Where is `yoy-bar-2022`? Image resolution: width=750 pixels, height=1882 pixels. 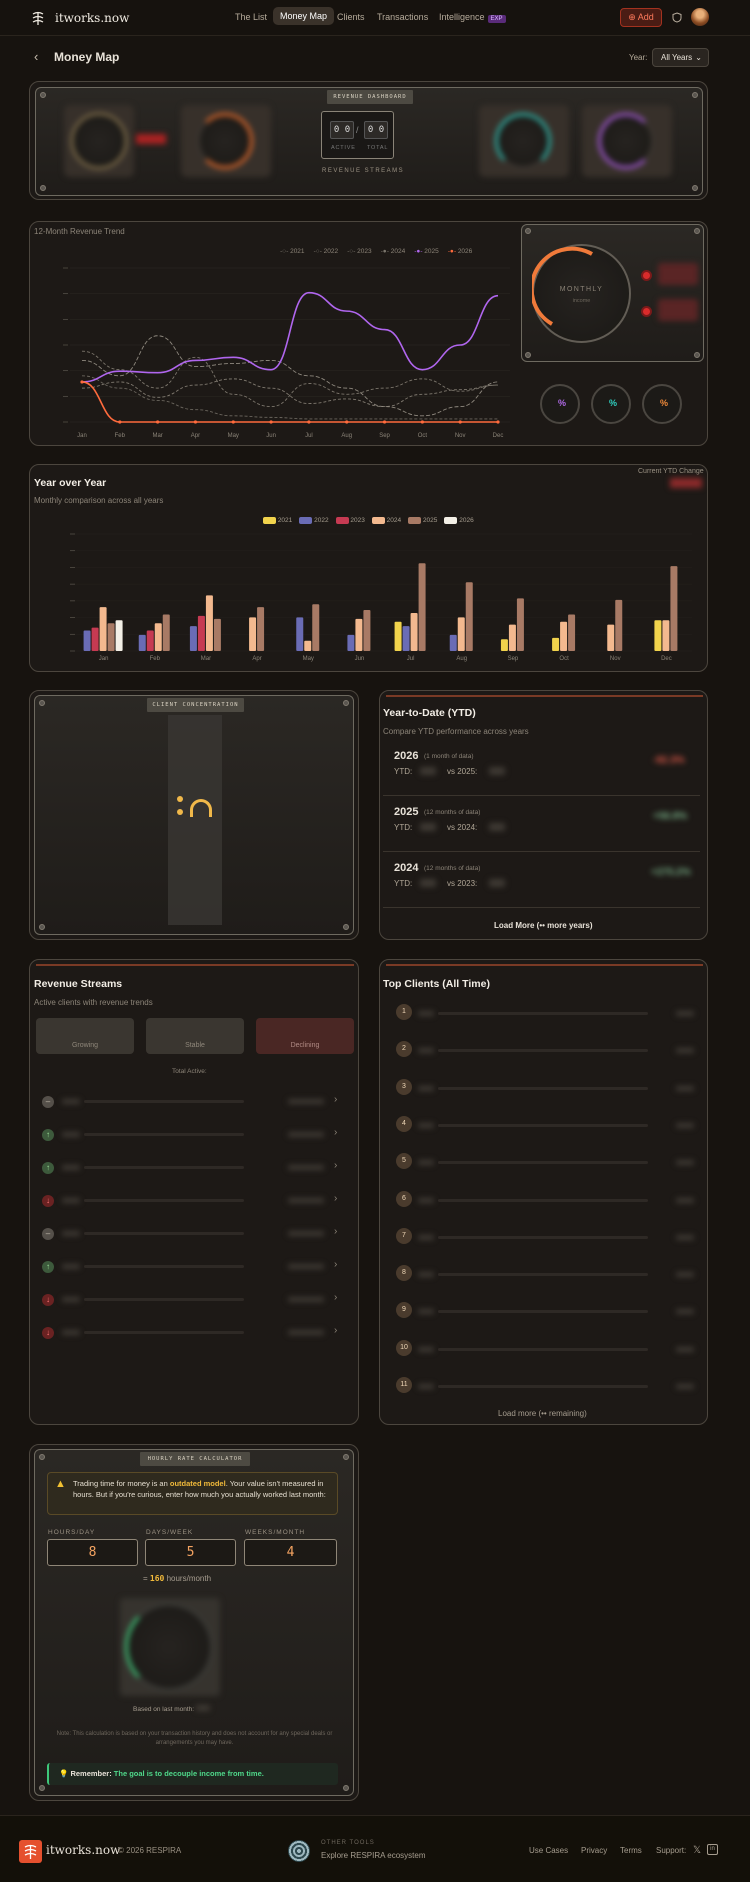
yoy-bar-2022 is located at coordinates (453, 642).